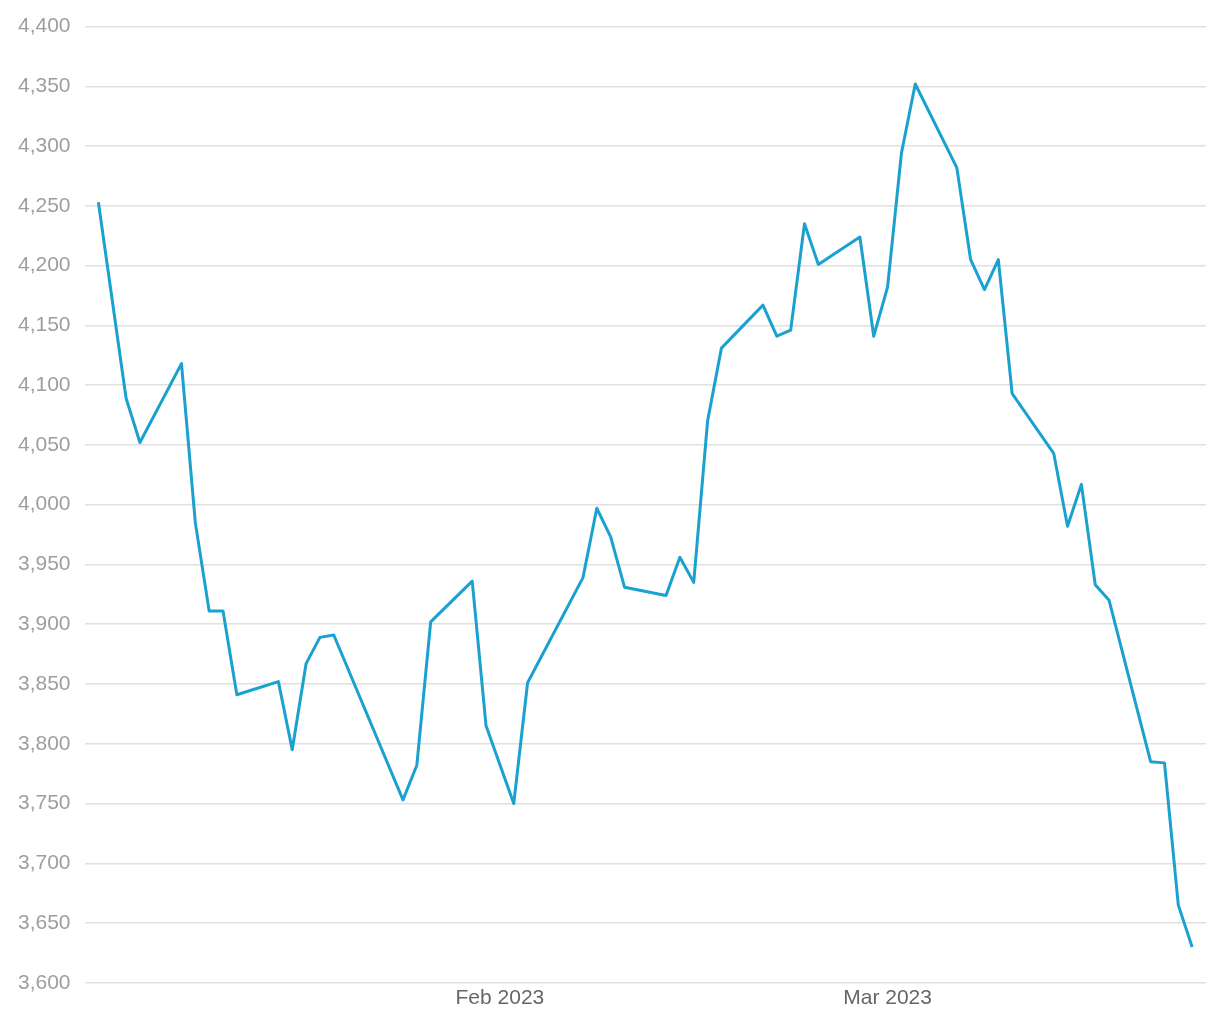 This screenshot has width=1220, height=1020. What do you see at coordinates (44, 503) in the screenshot?
I see `y-tick-label: 4,000` at bounding box center [44, 503].